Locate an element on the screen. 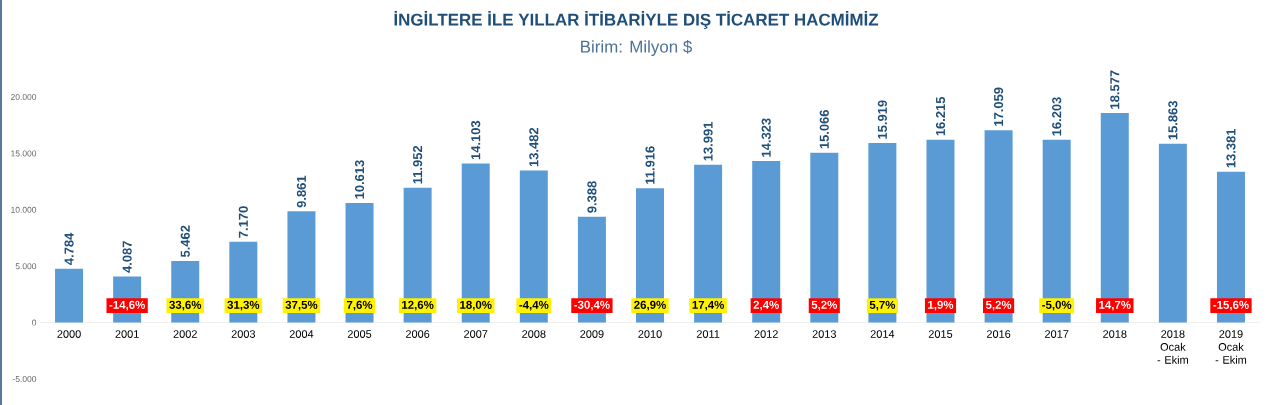 This screenshot has height=405, width=1273. chart-title: İNGİLTERE İLE YILLAR İTİBARİYLE DIŞ TİCARET HACMİMİZ is located at coordinates (636, 20).